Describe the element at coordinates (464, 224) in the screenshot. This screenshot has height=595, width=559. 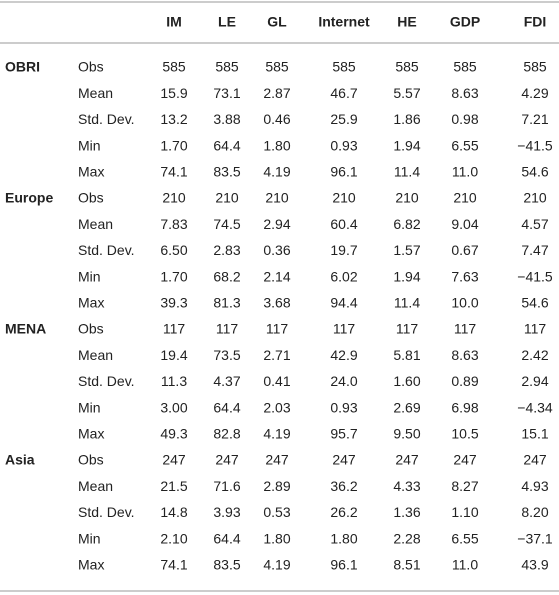
I see `cell-value: 9.04` at that location.